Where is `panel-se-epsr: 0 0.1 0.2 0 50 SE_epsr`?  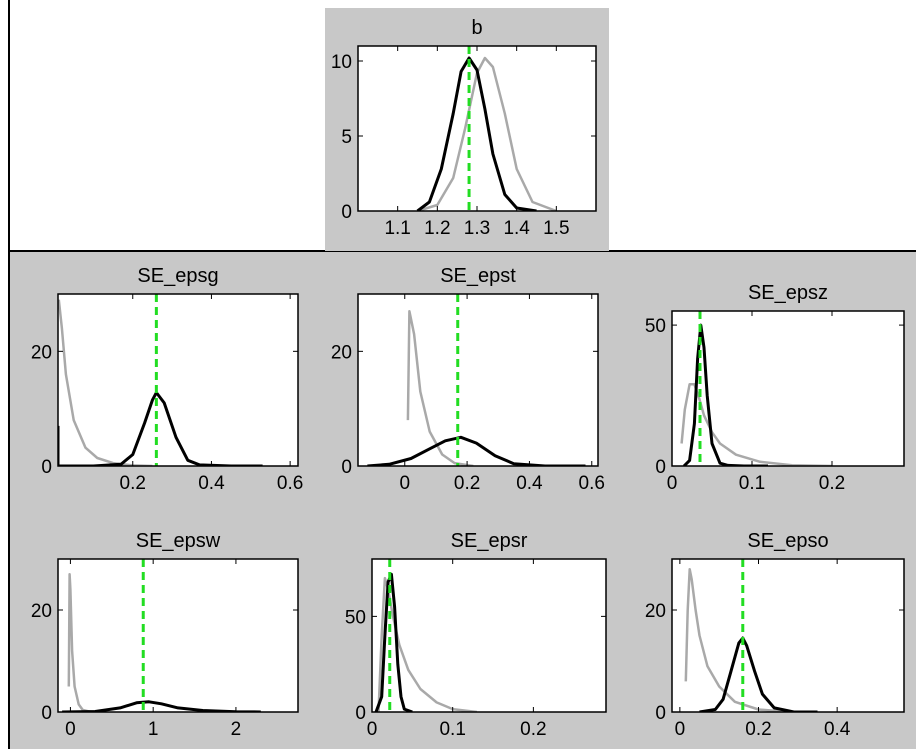 panel-se-epsr: 0 0.1 0.2 0 50 SE_epsr is located at coordinates (476, 635).